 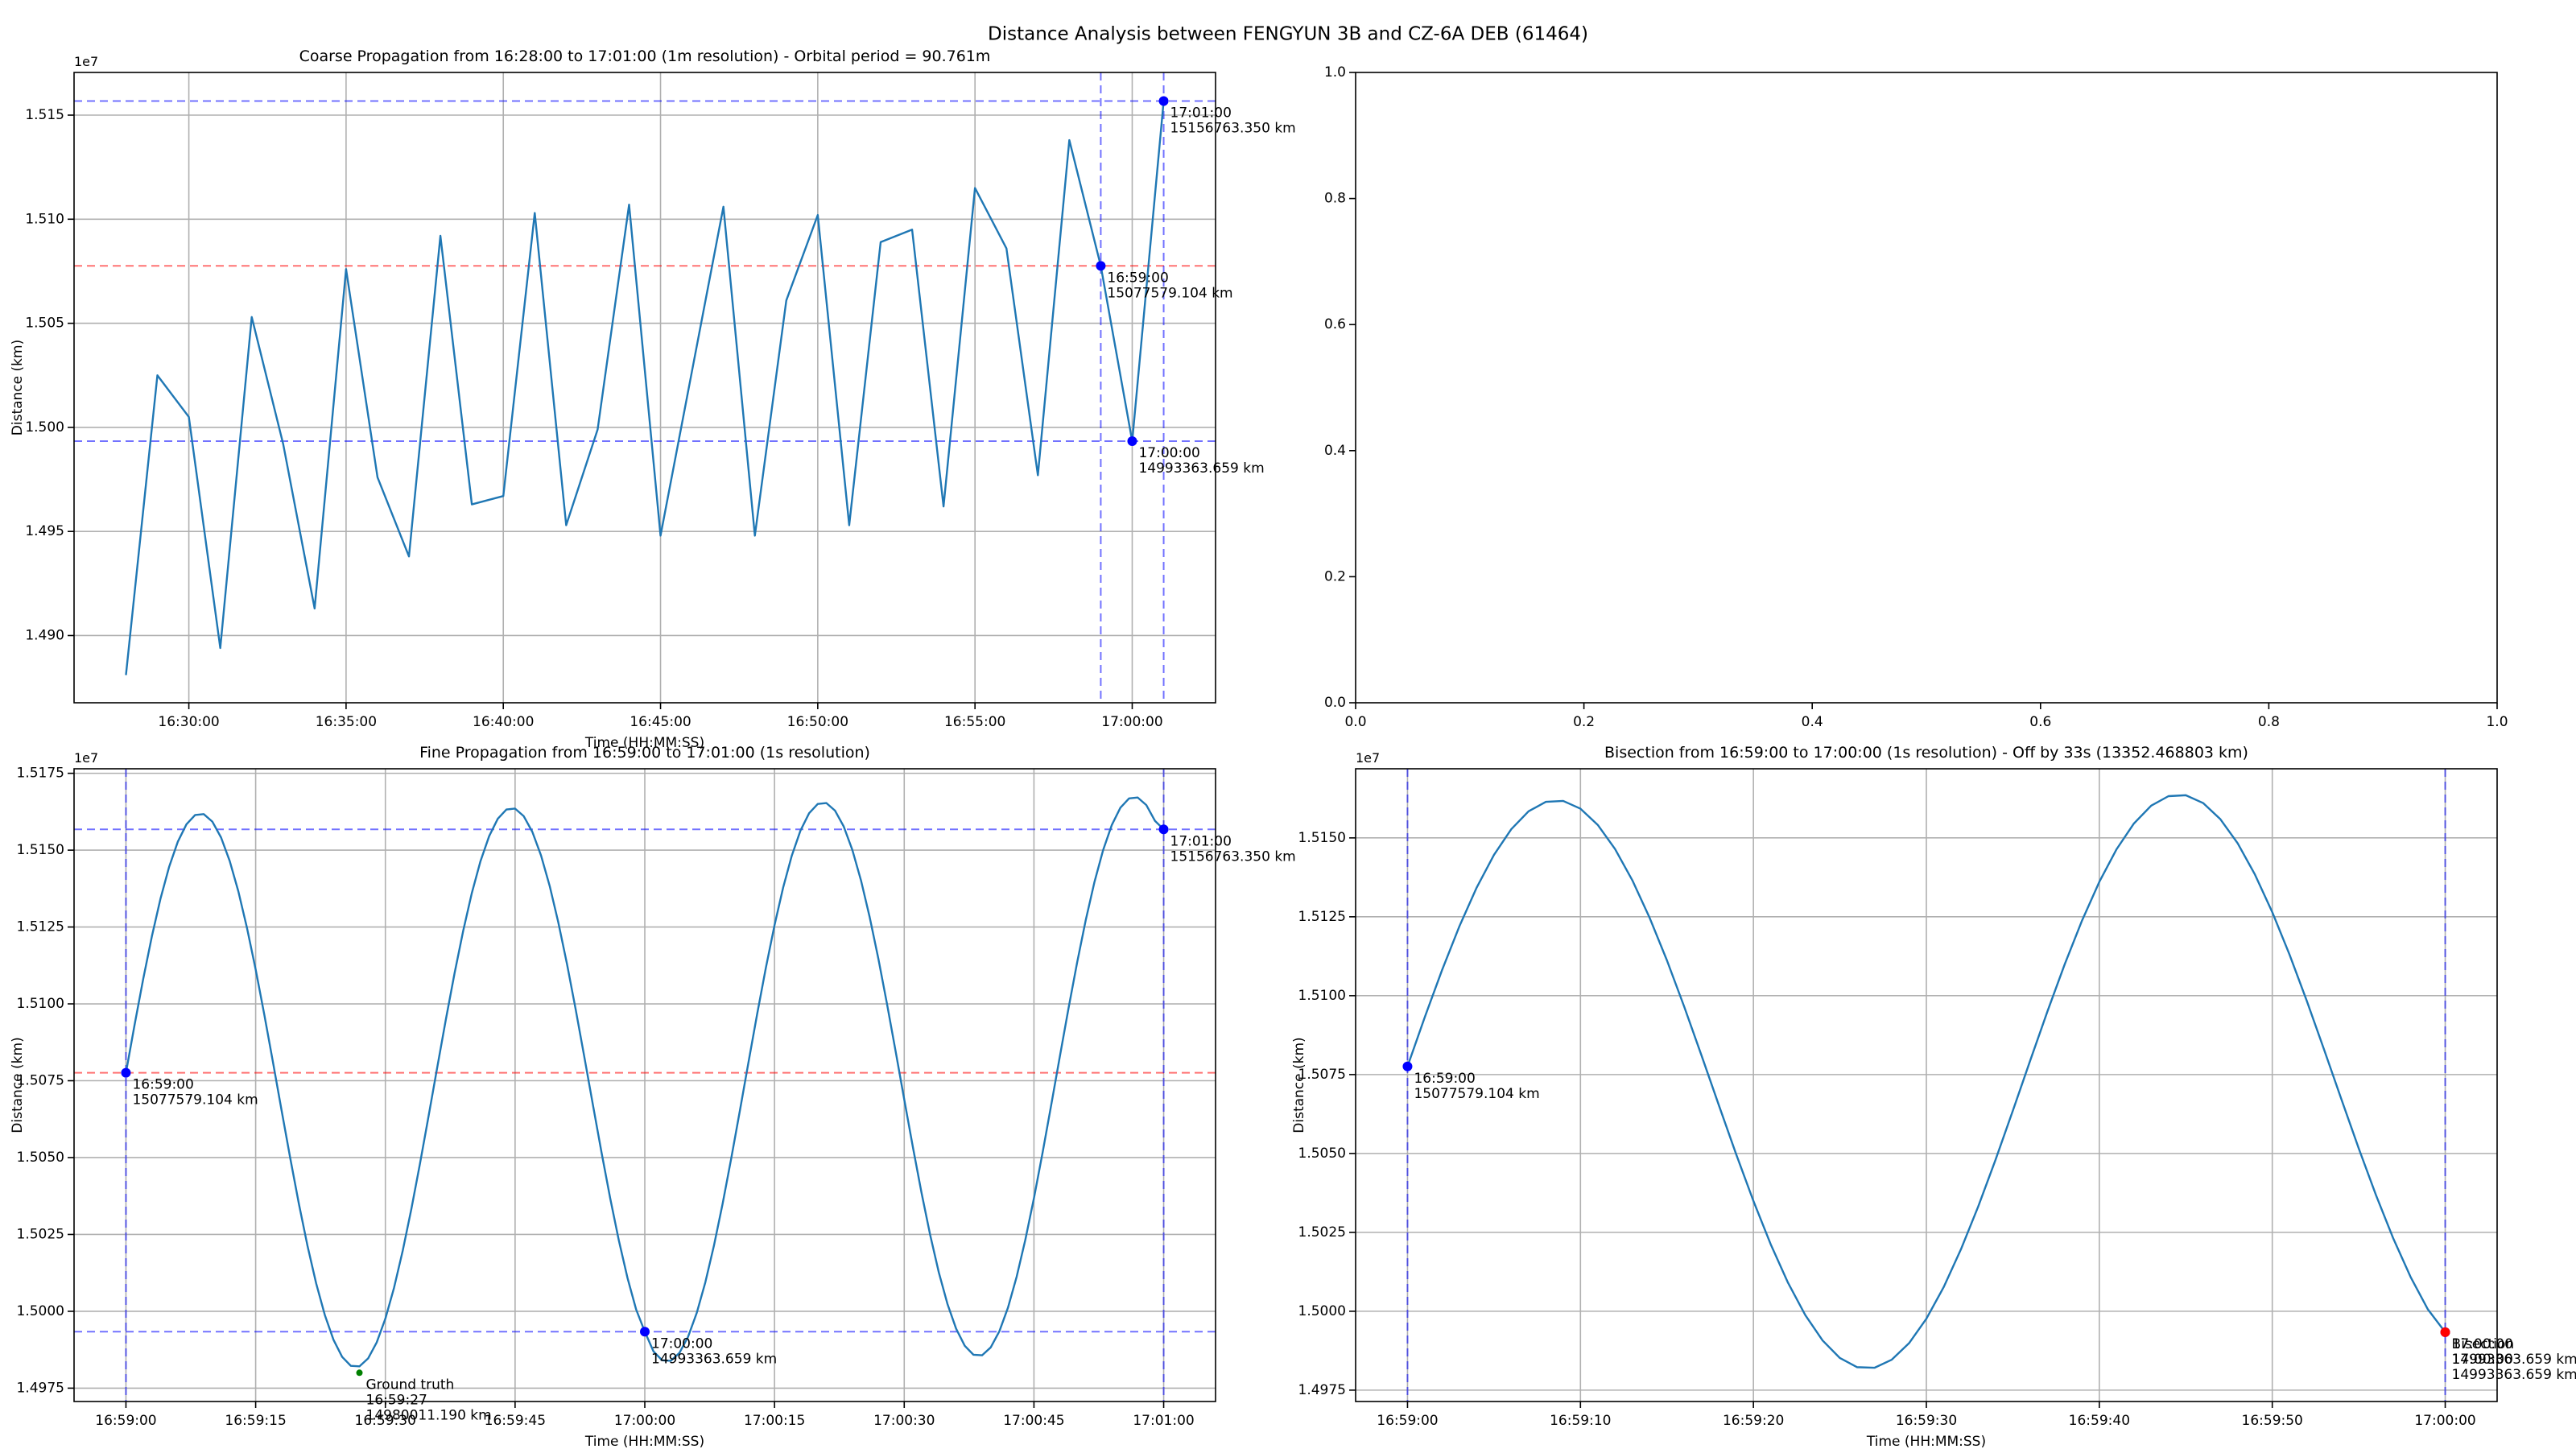 What do you see at coordinates (44, 531) in the screenshot?
I see `y-tick-label: 1.495` at bounding box center [44, 531].